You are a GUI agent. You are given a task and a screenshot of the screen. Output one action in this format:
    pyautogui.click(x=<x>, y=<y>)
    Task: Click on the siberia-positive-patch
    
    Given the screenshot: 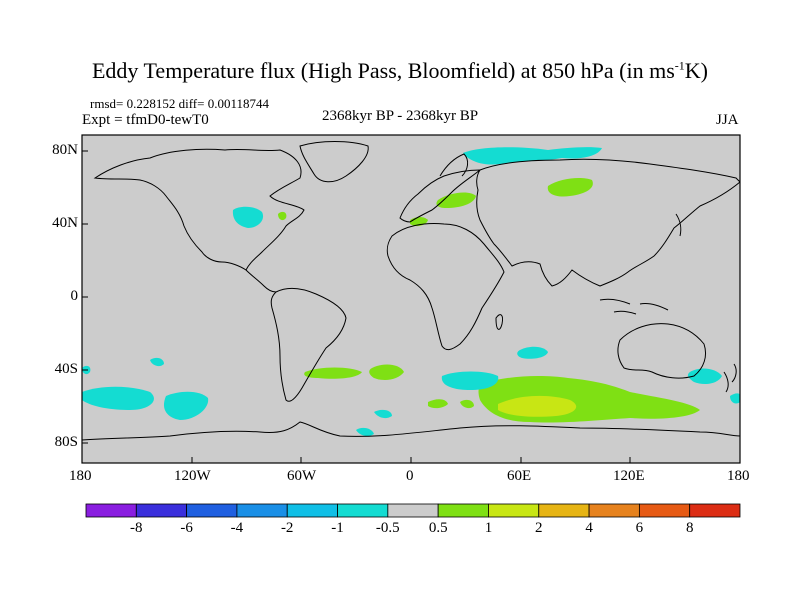 What is the action you would take?
    pyautogui.click(x=570, y=187)
    